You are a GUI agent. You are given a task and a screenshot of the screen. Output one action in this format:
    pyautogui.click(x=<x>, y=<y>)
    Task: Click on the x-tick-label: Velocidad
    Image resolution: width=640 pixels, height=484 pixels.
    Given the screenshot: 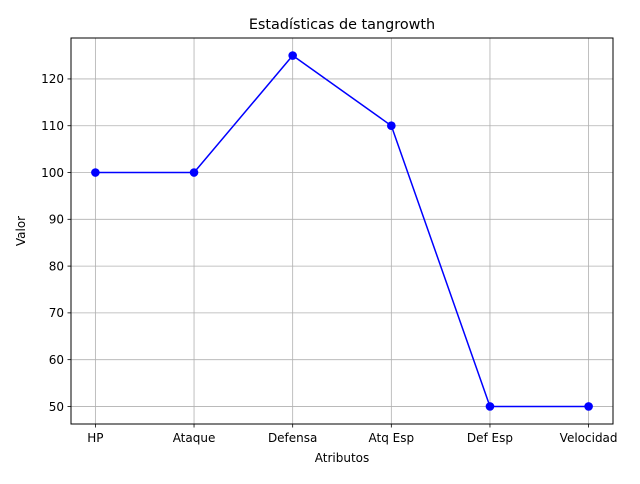 What is the action you would take?
    pyautogui.click(x=589, y=438)
    